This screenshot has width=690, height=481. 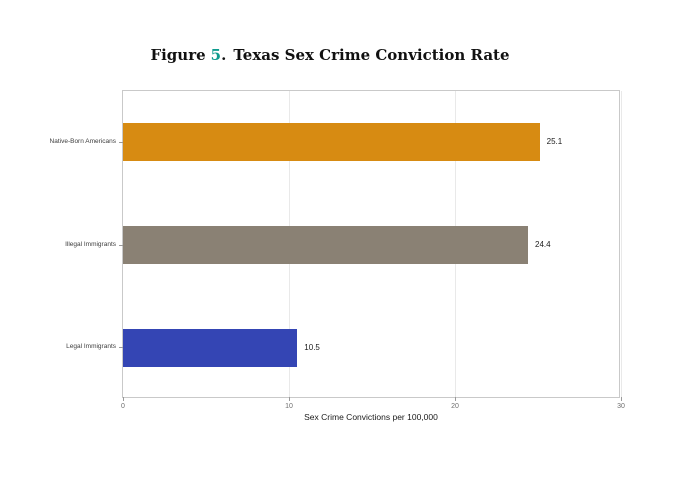 What do you see at coordinates (178, 55) in the screenshot?
I see `figure-label-prefix: Figure` at bounding box center [178, 55].